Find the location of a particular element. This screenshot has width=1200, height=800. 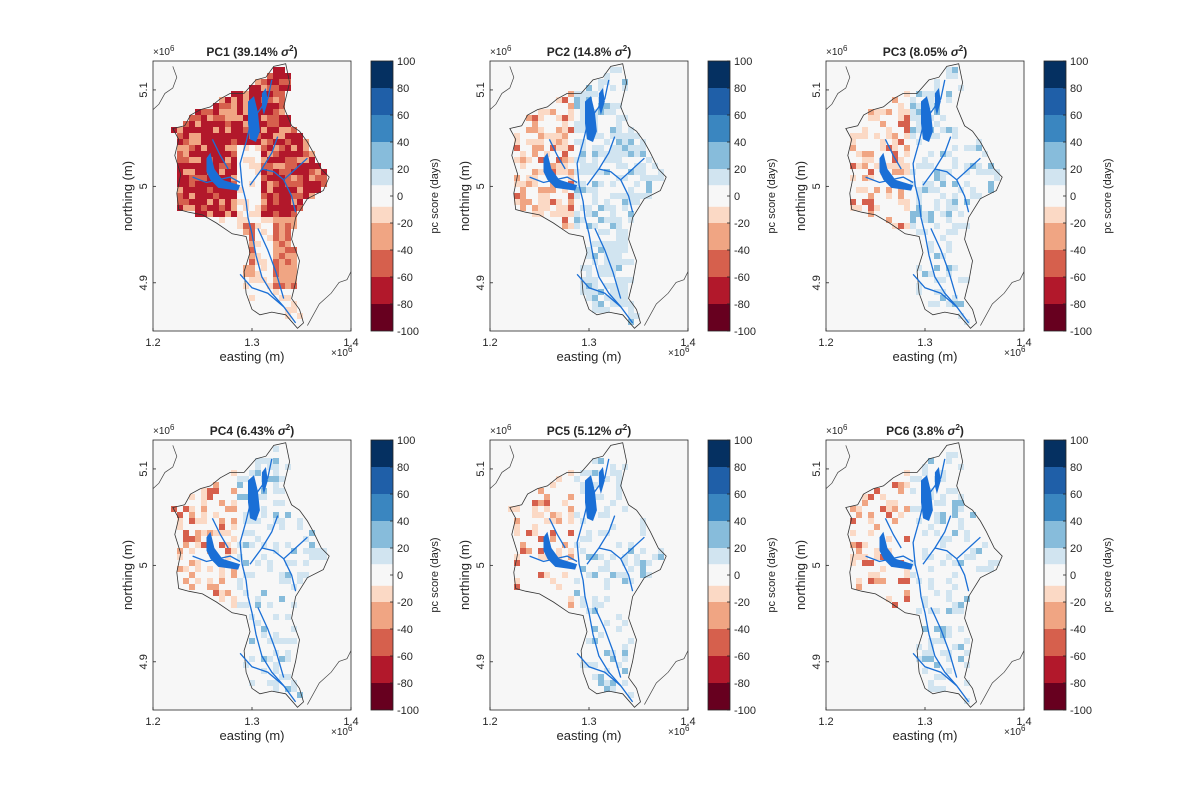

y-exponent-label: ×10⁶ is located at coordinates (164, 51).